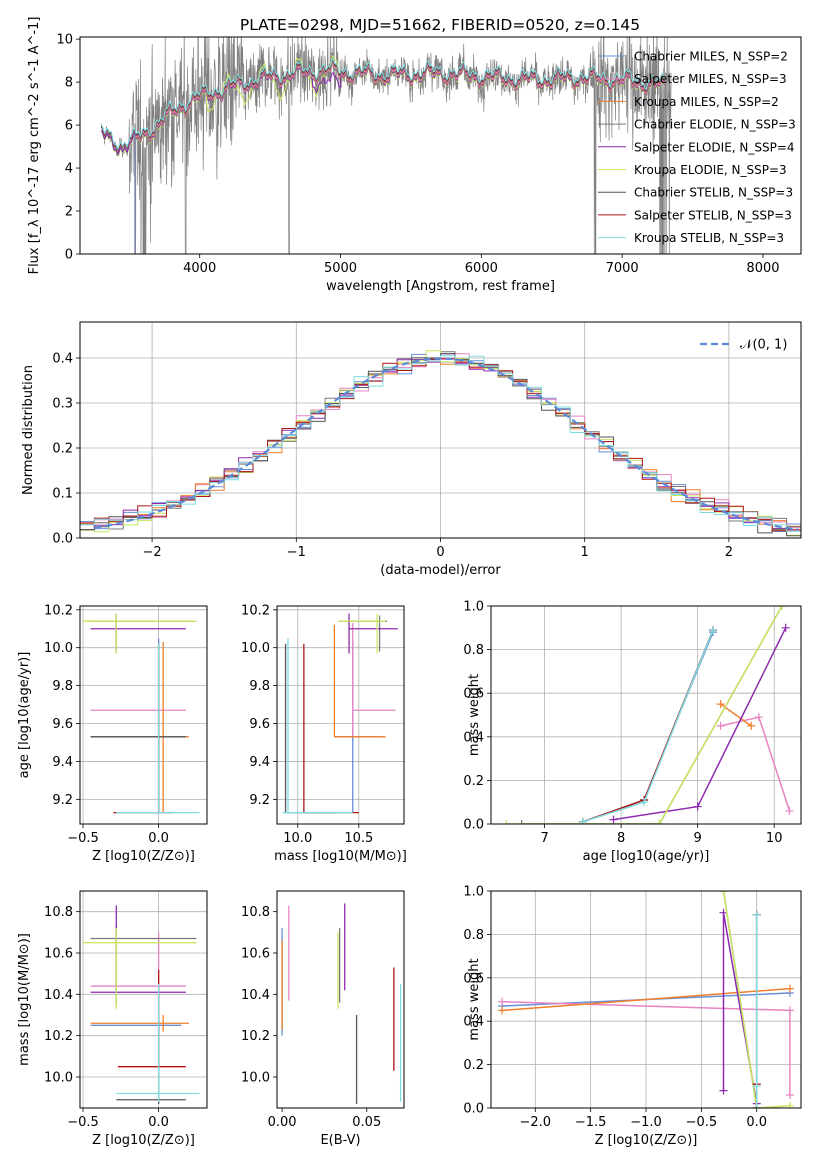  I want to click on x-tick-label: 0.00, so click(282, 1122).